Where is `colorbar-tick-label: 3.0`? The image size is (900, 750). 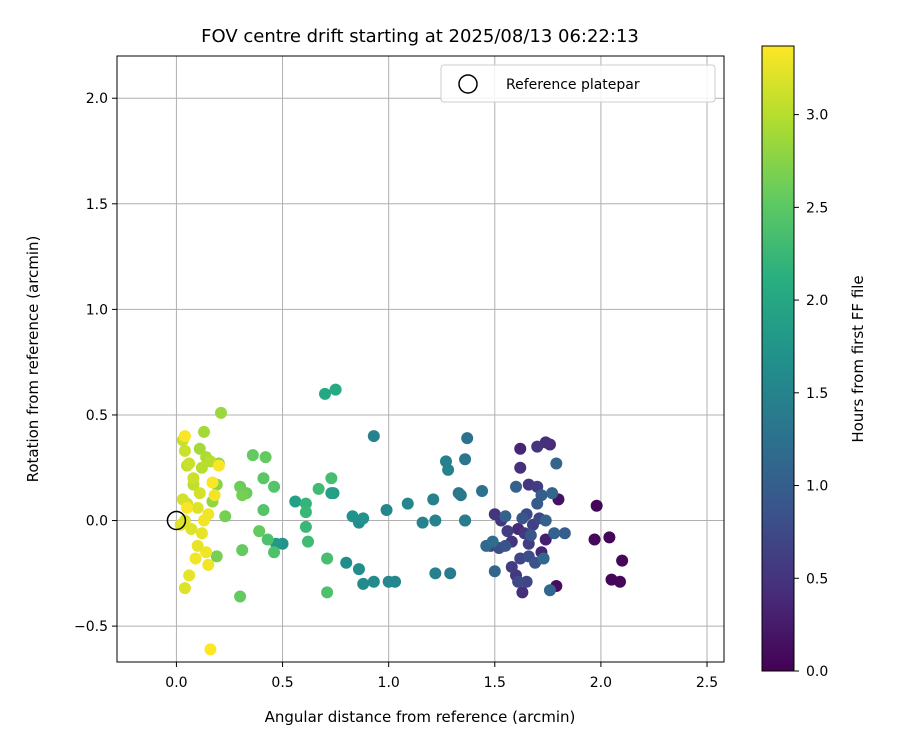 colorbar-tick-label: 3.0 is located at coordinates (817, 116).